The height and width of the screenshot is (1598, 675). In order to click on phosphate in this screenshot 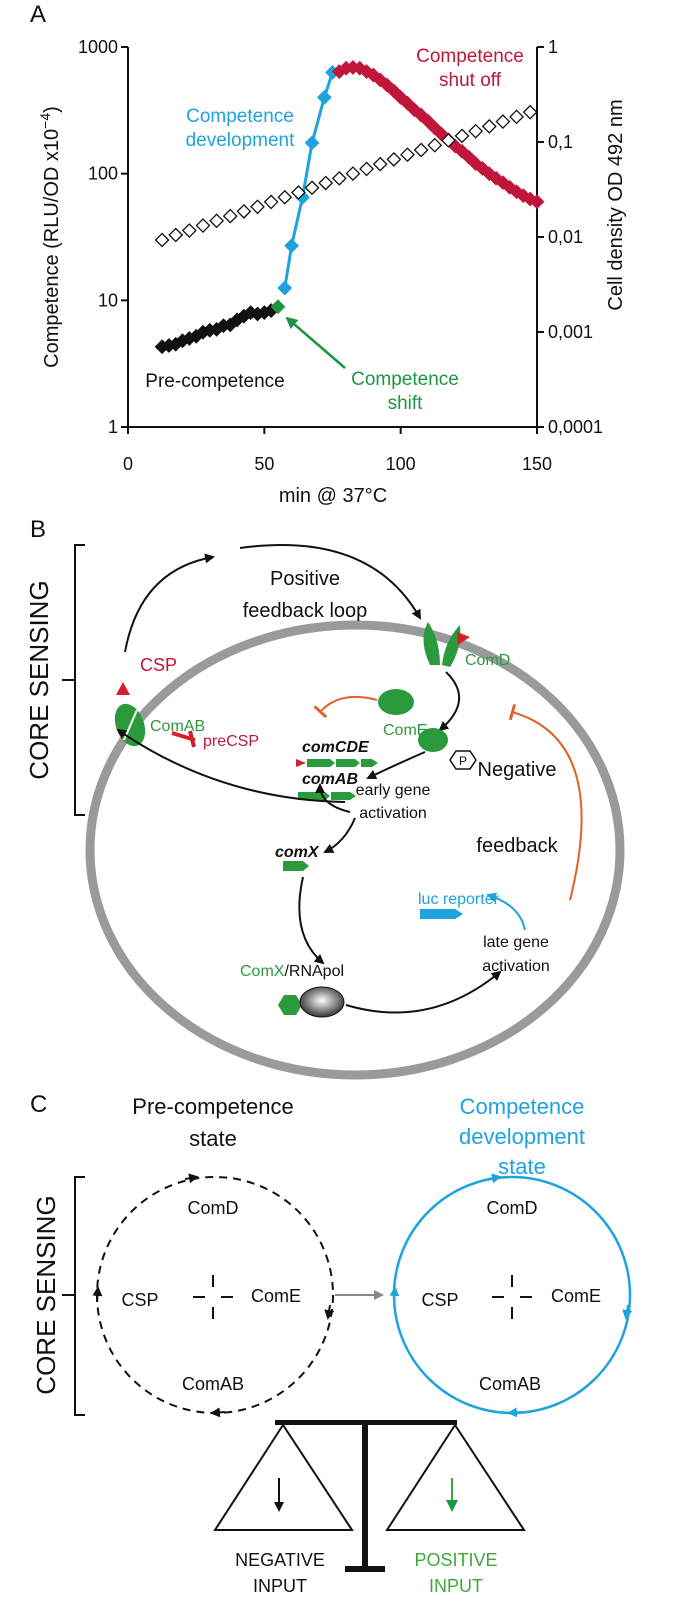, I will do `click(463, 760)`.